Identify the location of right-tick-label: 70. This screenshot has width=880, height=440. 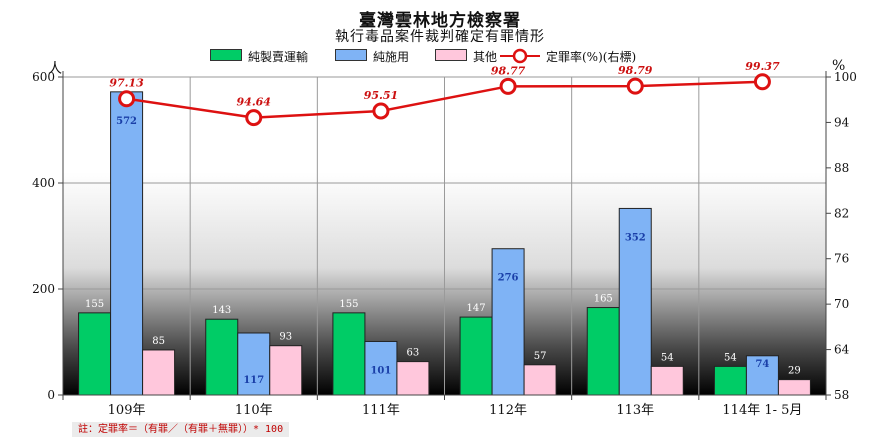
(841, 304).